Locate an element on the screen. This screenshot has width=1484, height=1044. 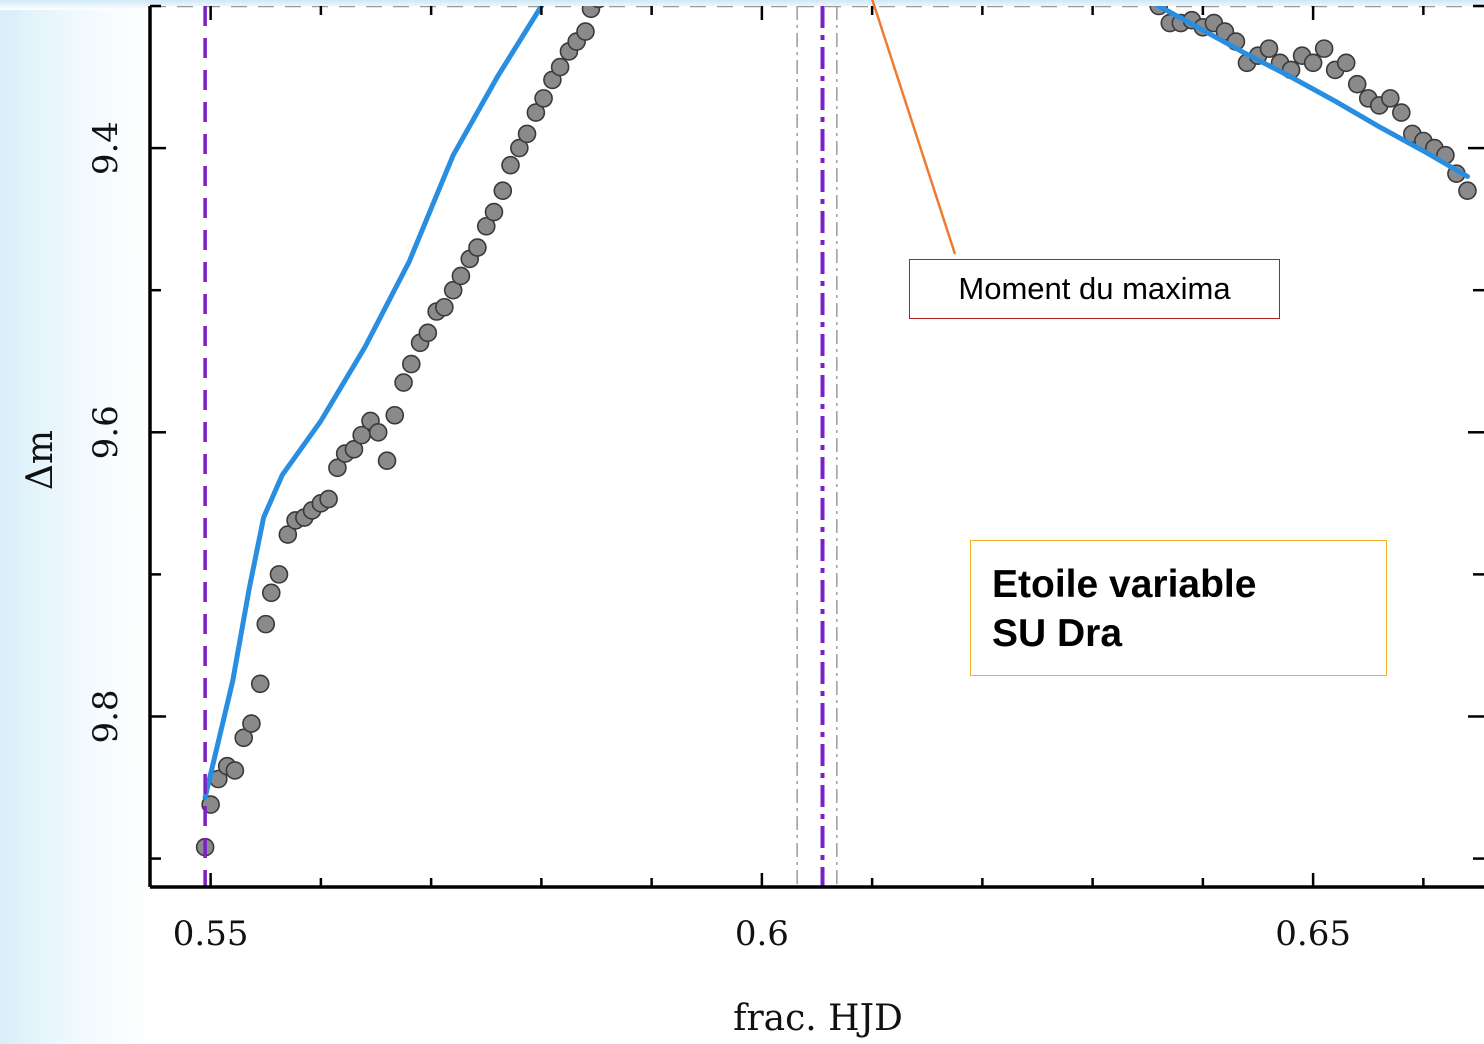
y-tick-label: 9.4 is located at coordinates (106, 148).